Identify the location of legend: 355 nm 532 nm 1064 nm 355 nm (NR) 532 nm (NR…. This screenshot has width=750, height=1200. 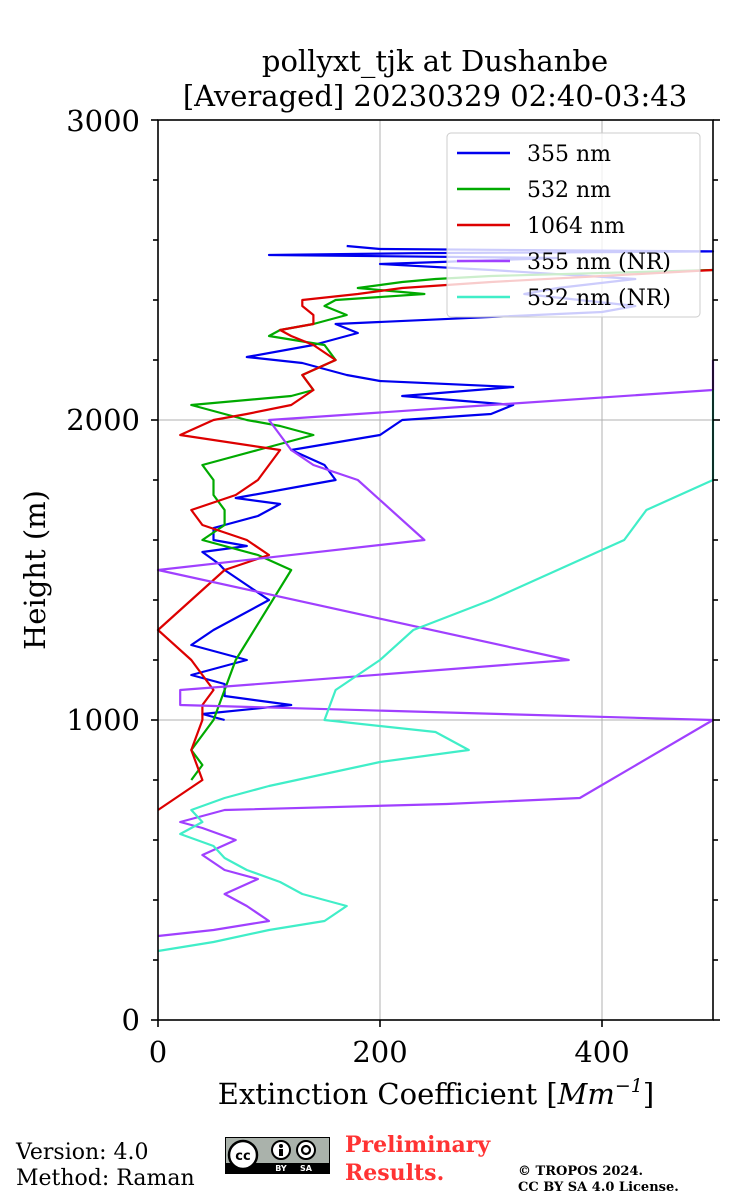
(573, 225).